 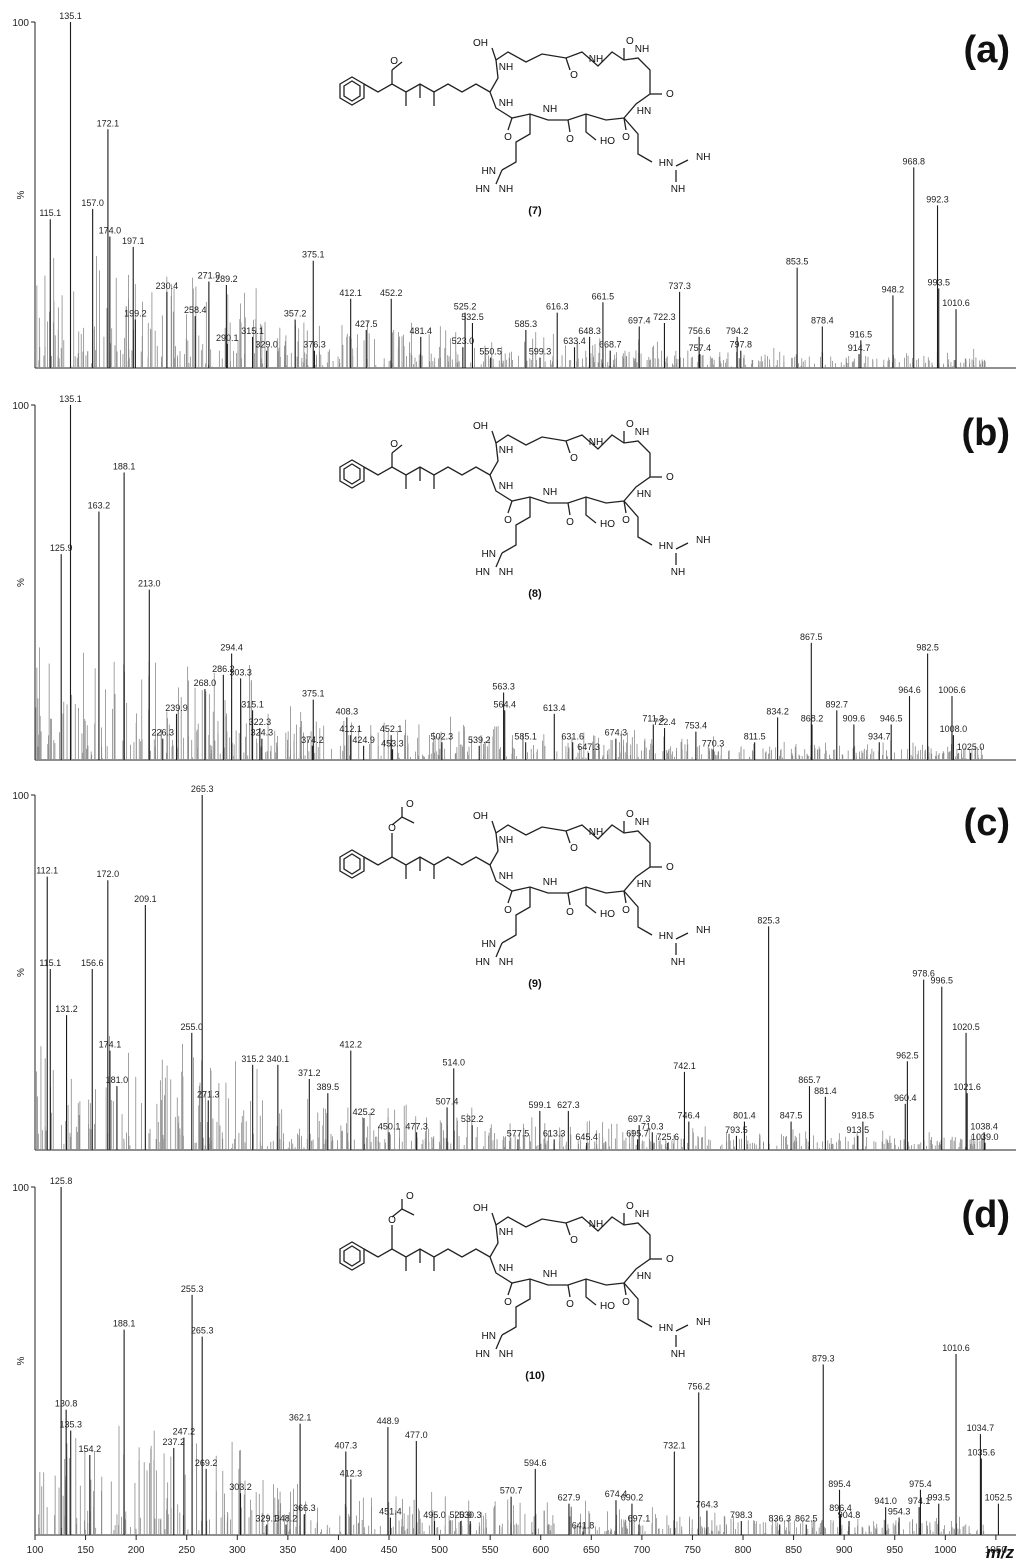 What do you see at coordinates (202, 789) in the screenshot?
I see `peak-label: 265.3` at bounding box center [202, 789].